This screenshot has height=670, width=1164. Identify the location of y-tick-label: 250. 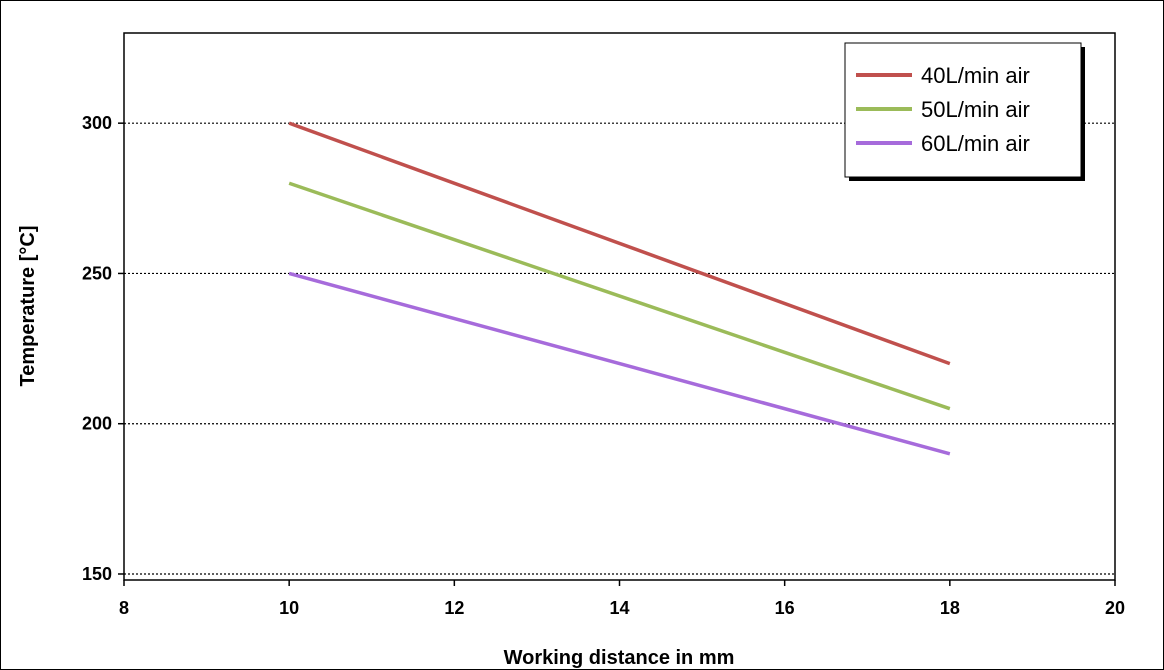
(97, 273).